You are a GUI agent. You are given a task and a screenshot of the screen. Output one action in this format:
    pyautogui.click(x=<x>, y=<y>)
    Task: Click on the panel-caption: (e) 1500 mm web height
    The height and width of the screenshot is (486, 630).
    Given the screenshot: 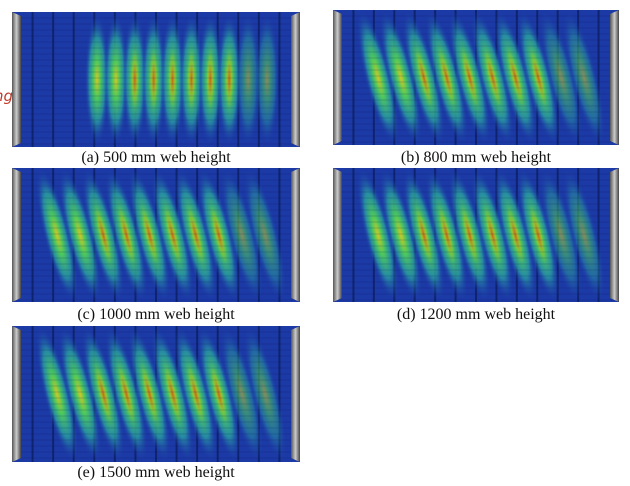 What is the action you would take?
    pyautogui.click(x=156, y=472)
    